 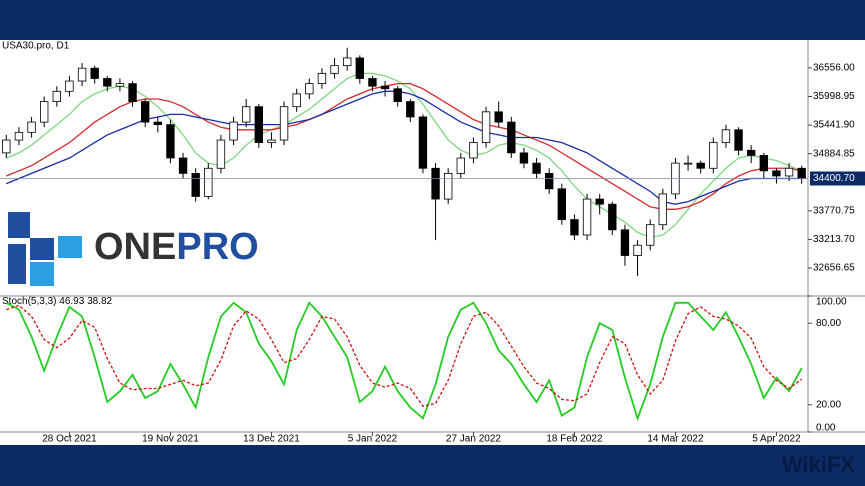 I want to click on x-tick-label: 18 Feb 2022, so click(x=574, y=439).